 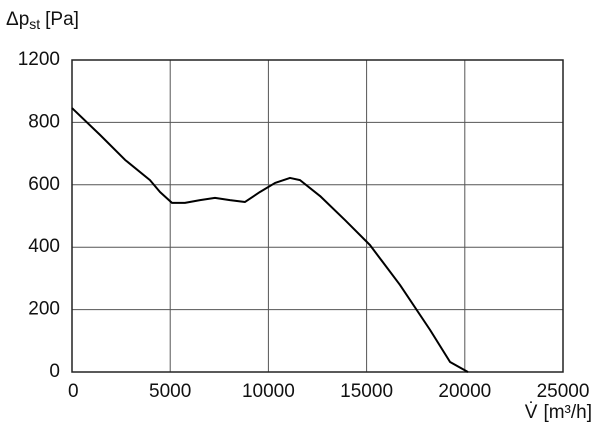 What do you see at coordinates (42, 20) in the screenshot?
I see `y-axis-label: Δpst [Pa]` at bounding box center [42, 20].